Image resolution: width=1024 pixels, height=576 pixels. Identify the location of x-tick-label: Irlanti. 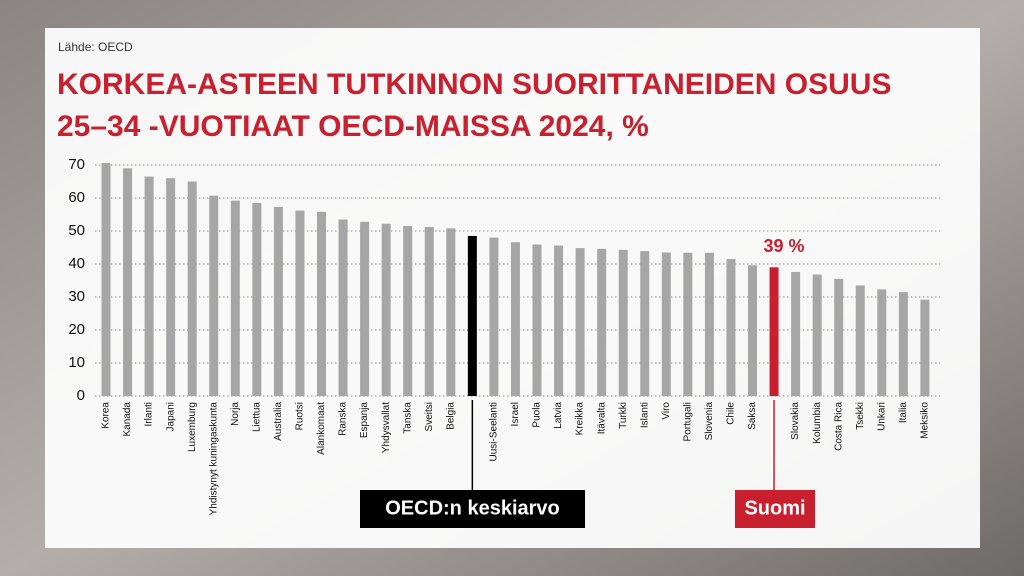
(149, 414).